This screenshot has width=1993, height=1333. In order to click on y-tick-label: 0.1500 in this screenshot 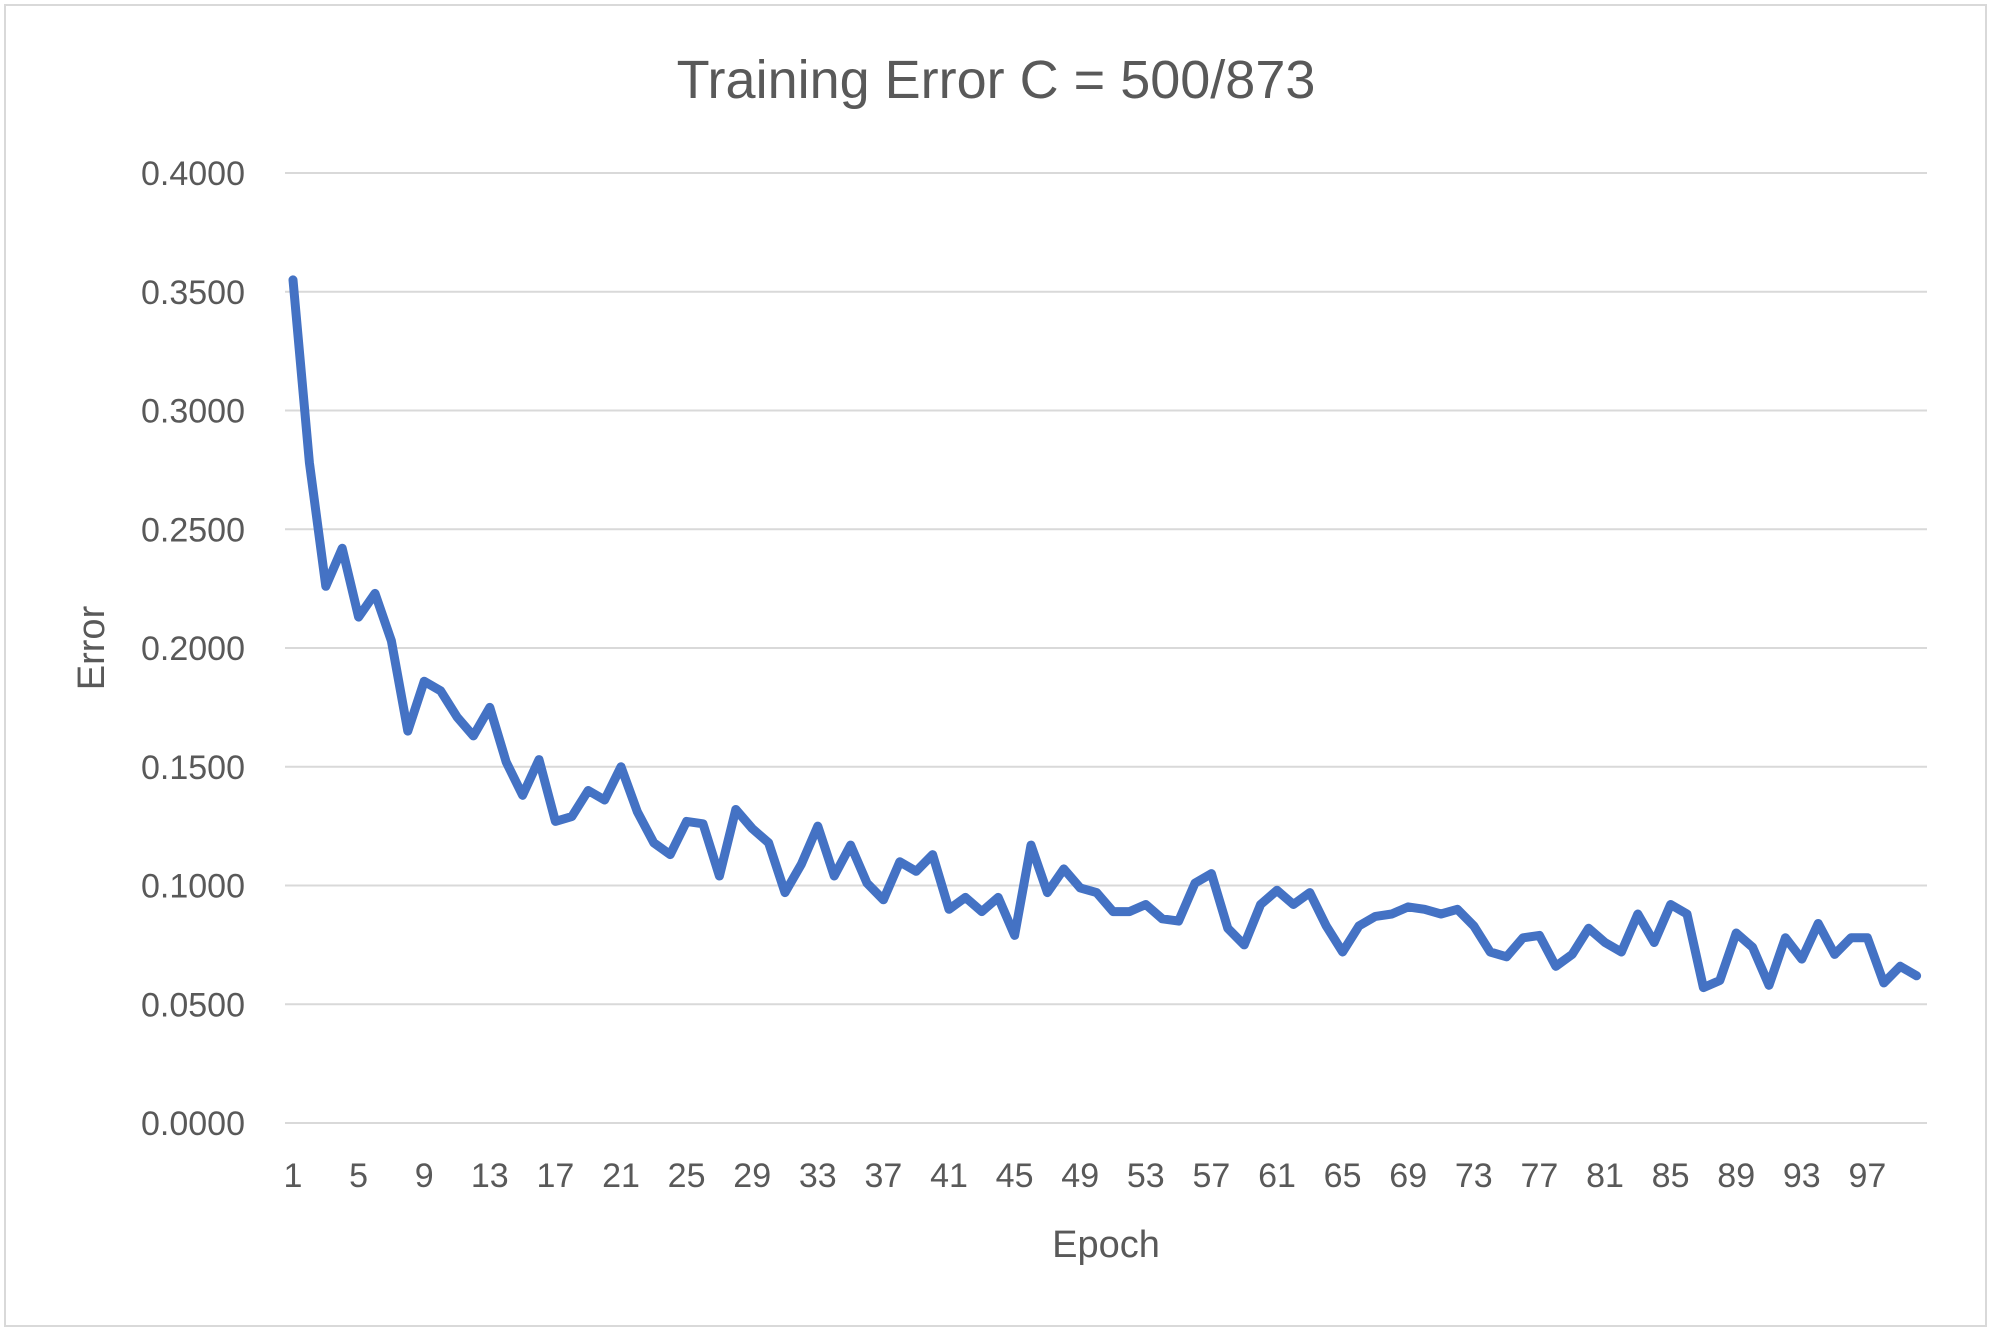, I will do `click(193, 768)`.